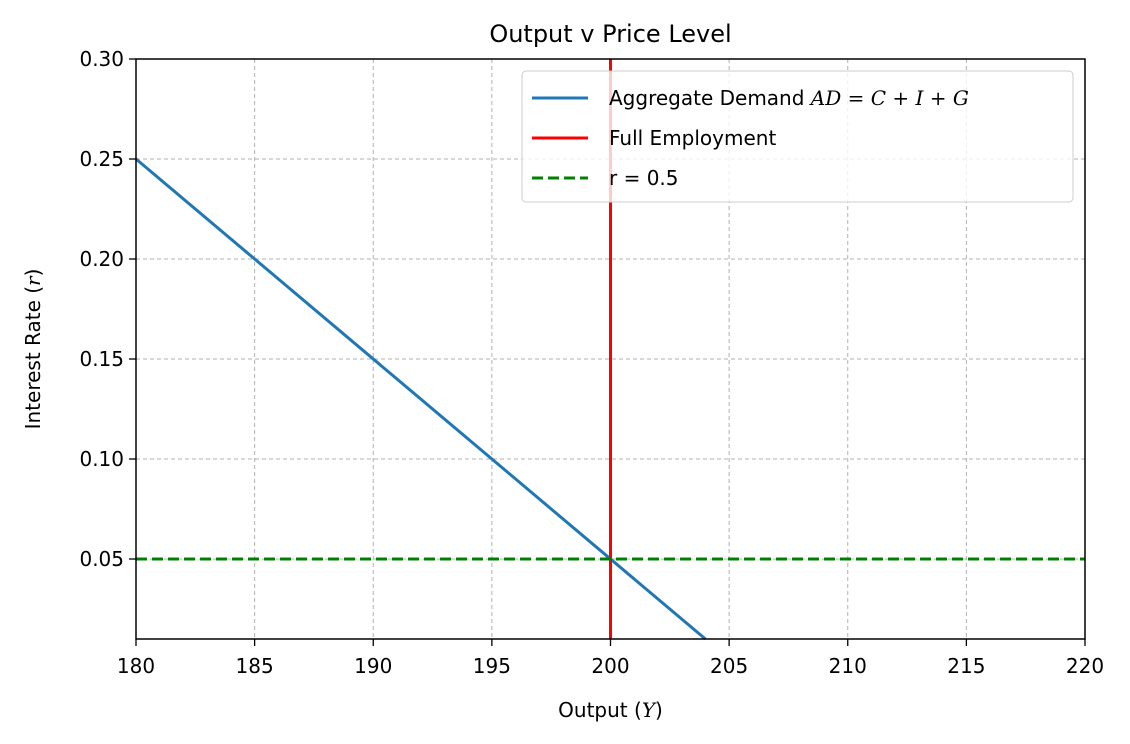 The image size is (1130, 744). I want to click on legend-label-aggregate-demand: Aggregate Demand AD = C + I + G, so click(789, 98).